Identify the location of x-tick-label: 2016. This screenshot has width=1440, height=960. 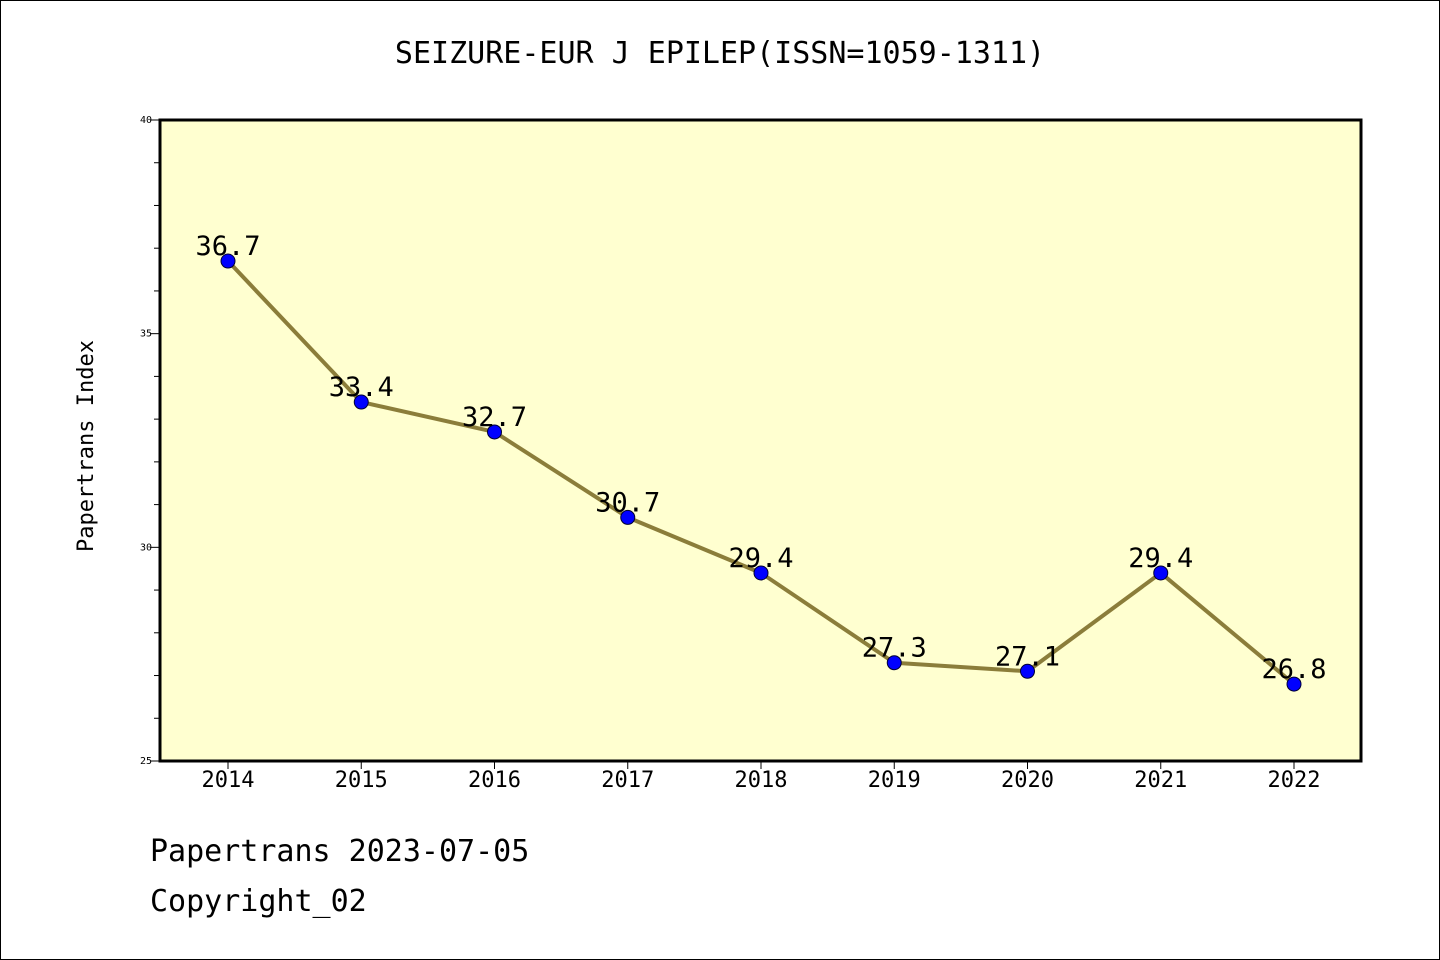
(494, 780).